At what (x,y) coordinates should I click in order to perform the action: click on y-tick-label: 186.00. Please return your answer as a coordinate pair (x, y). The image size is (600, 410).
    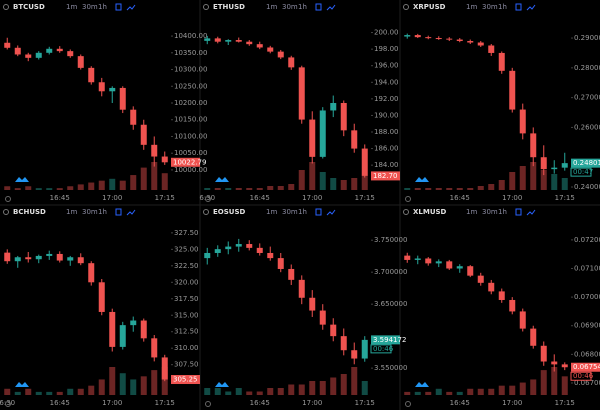
    Looking at the image, I should click on (386, 149).